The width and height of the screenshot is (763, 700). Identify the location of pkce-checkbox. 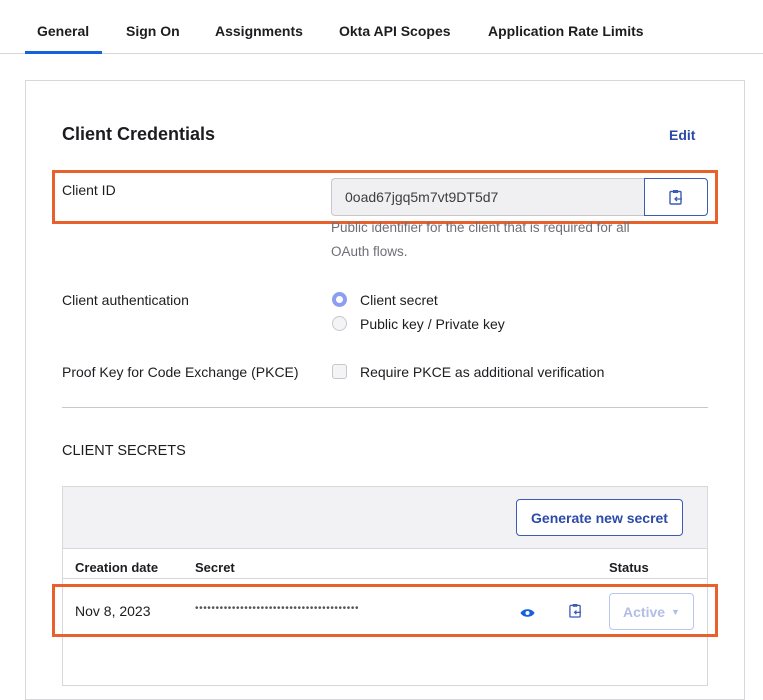
(339, 371).